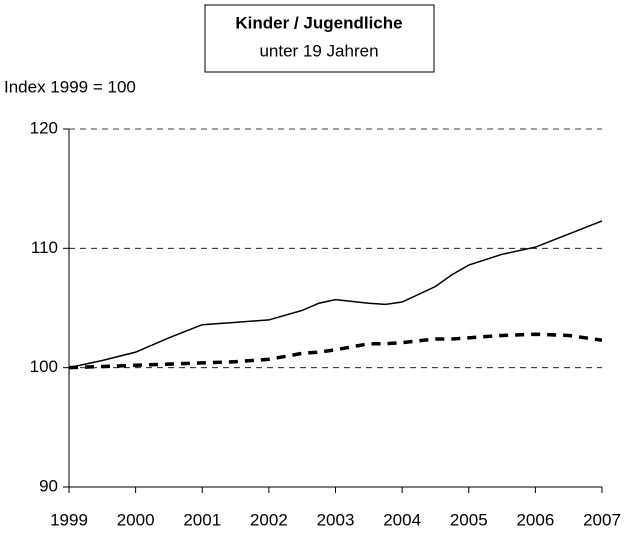 The height and width of the screenshot is (534, 635). I want to click on x-tick-label: 2001, so click(202, 519).